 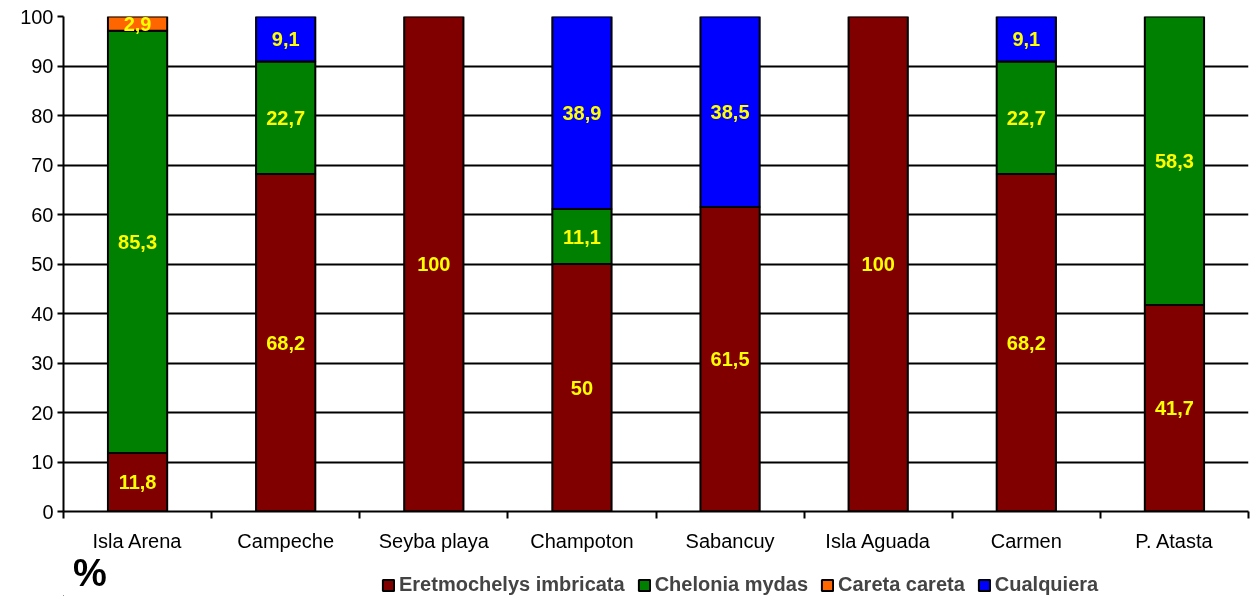 What do you see at coordinates (286, 540) in the screenshot?
I see `x-tick-label: Campeche` at bounding box center [286, 540].